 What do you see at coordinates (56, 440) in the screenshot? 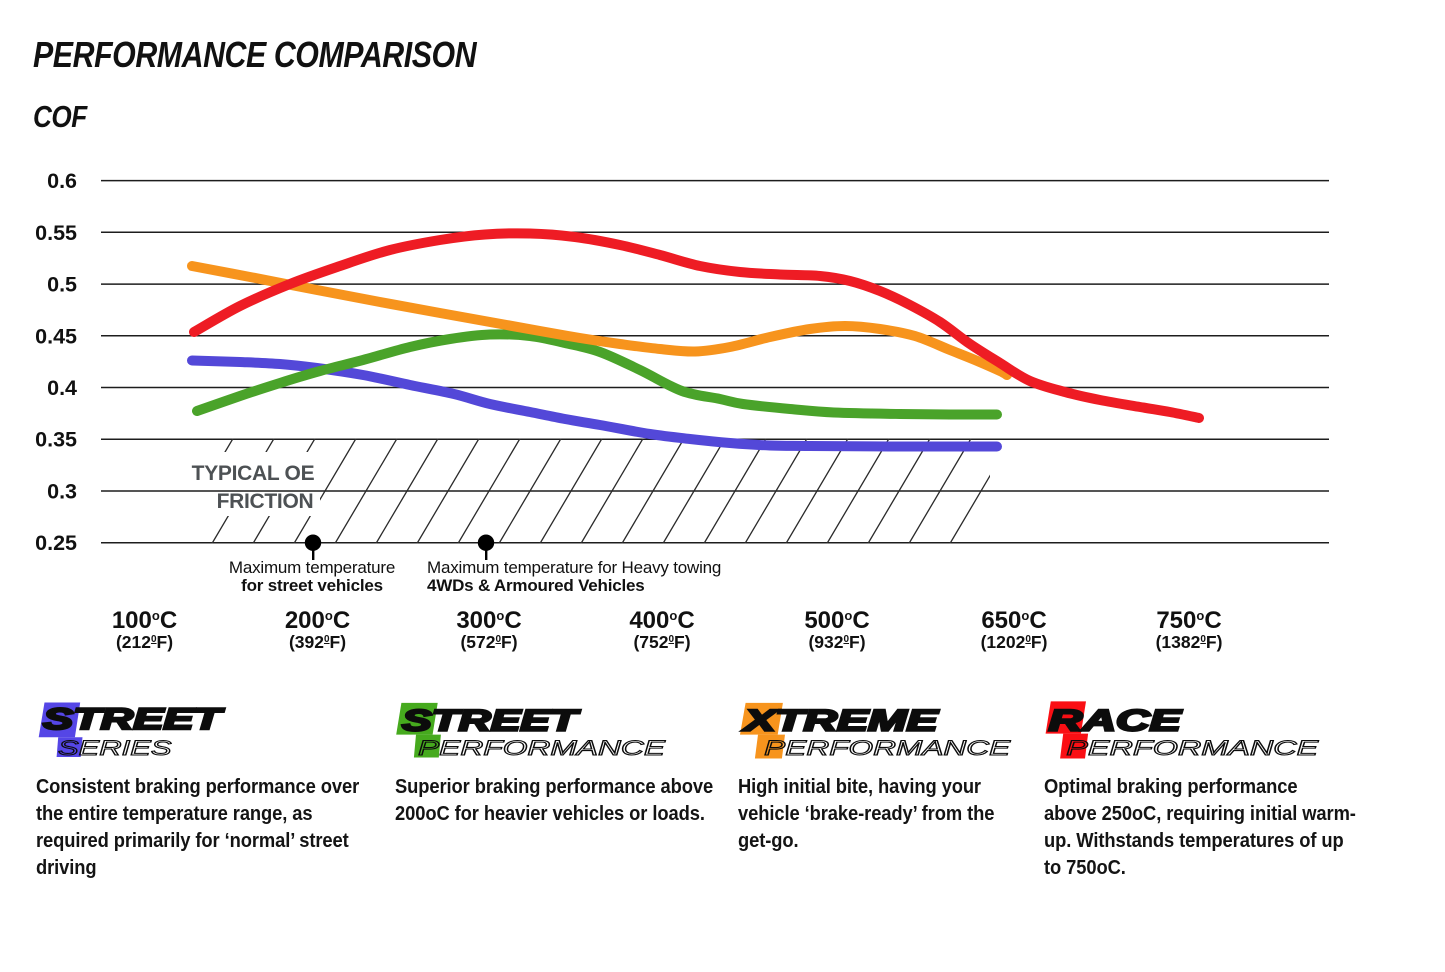
I see `svg-text: 0.35` at bounding box center [56, 440].